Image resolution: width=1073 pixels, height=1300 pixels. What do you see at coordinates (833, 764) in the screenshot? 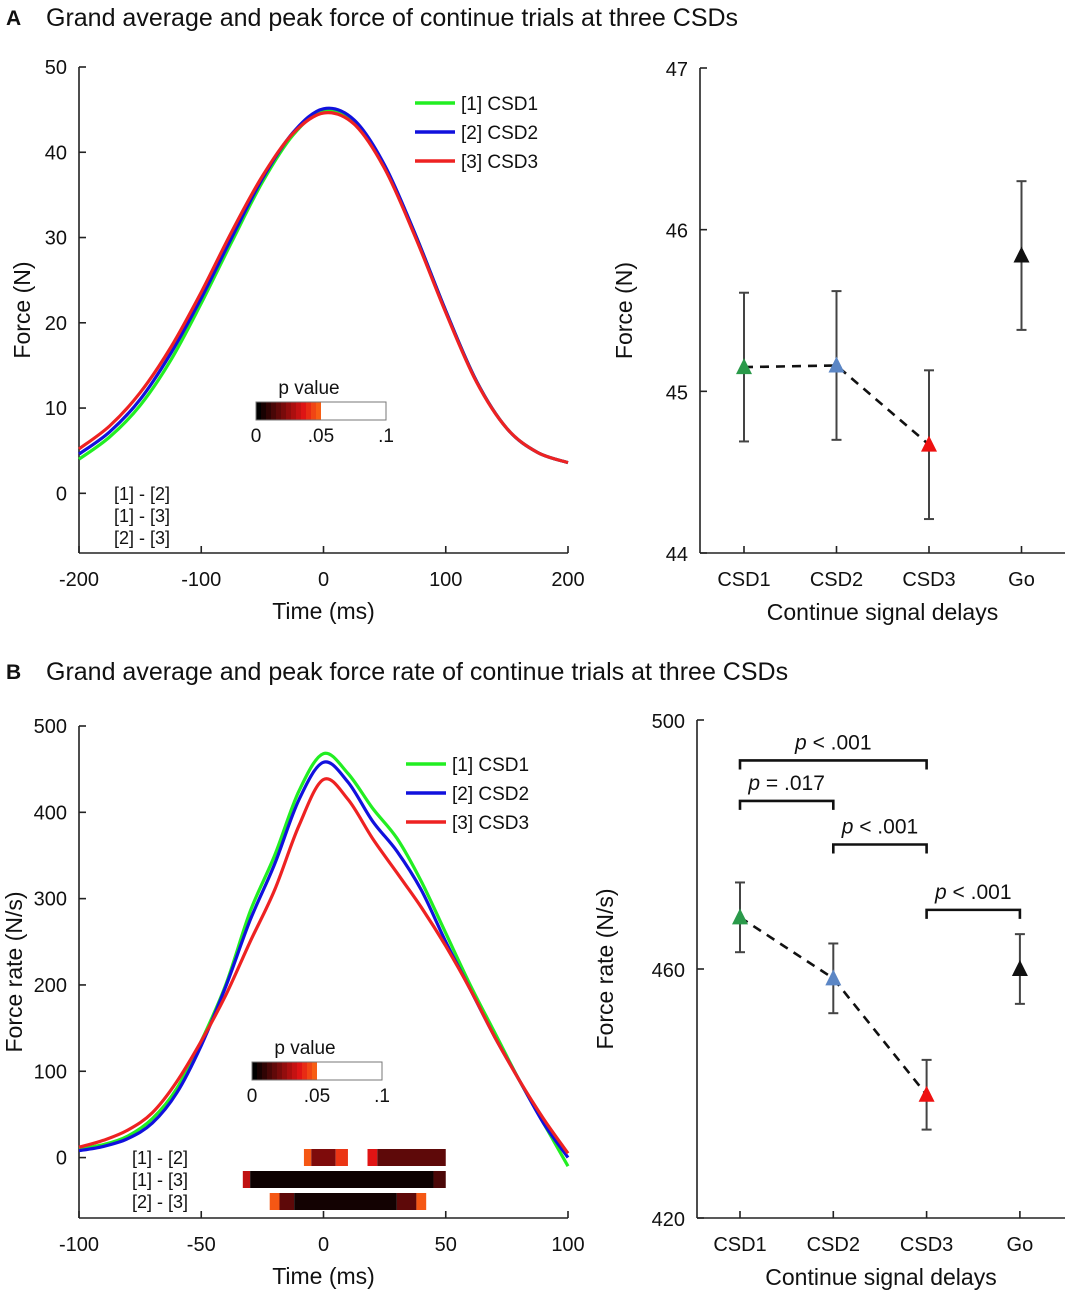
I see `significance-bracket` at bounding box center [833, 764].